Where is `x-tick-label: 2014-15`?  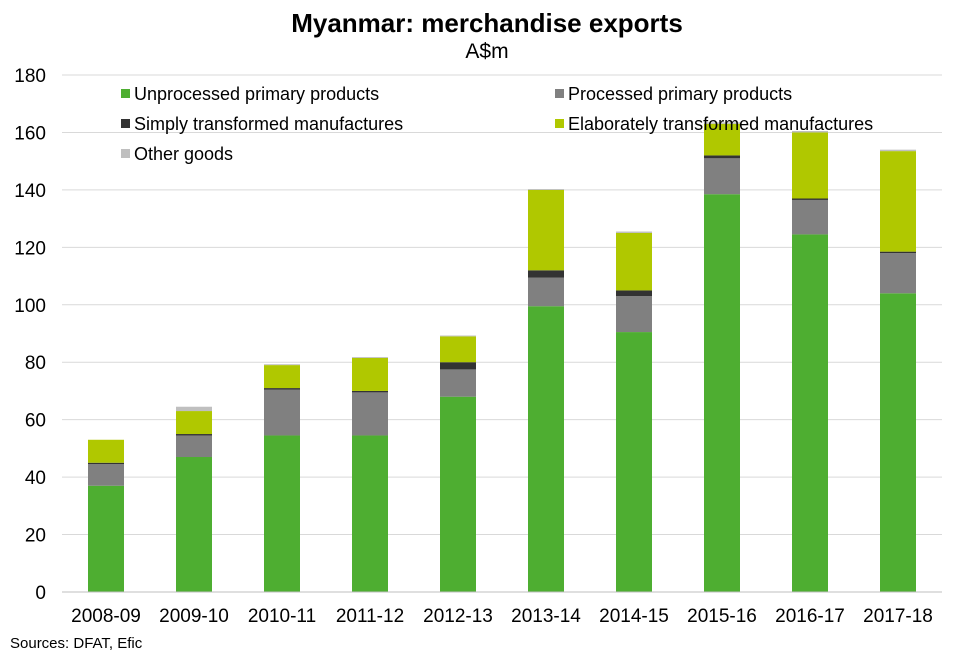 x-tick-label: 2014-15 is located at coordinates (634, 616).